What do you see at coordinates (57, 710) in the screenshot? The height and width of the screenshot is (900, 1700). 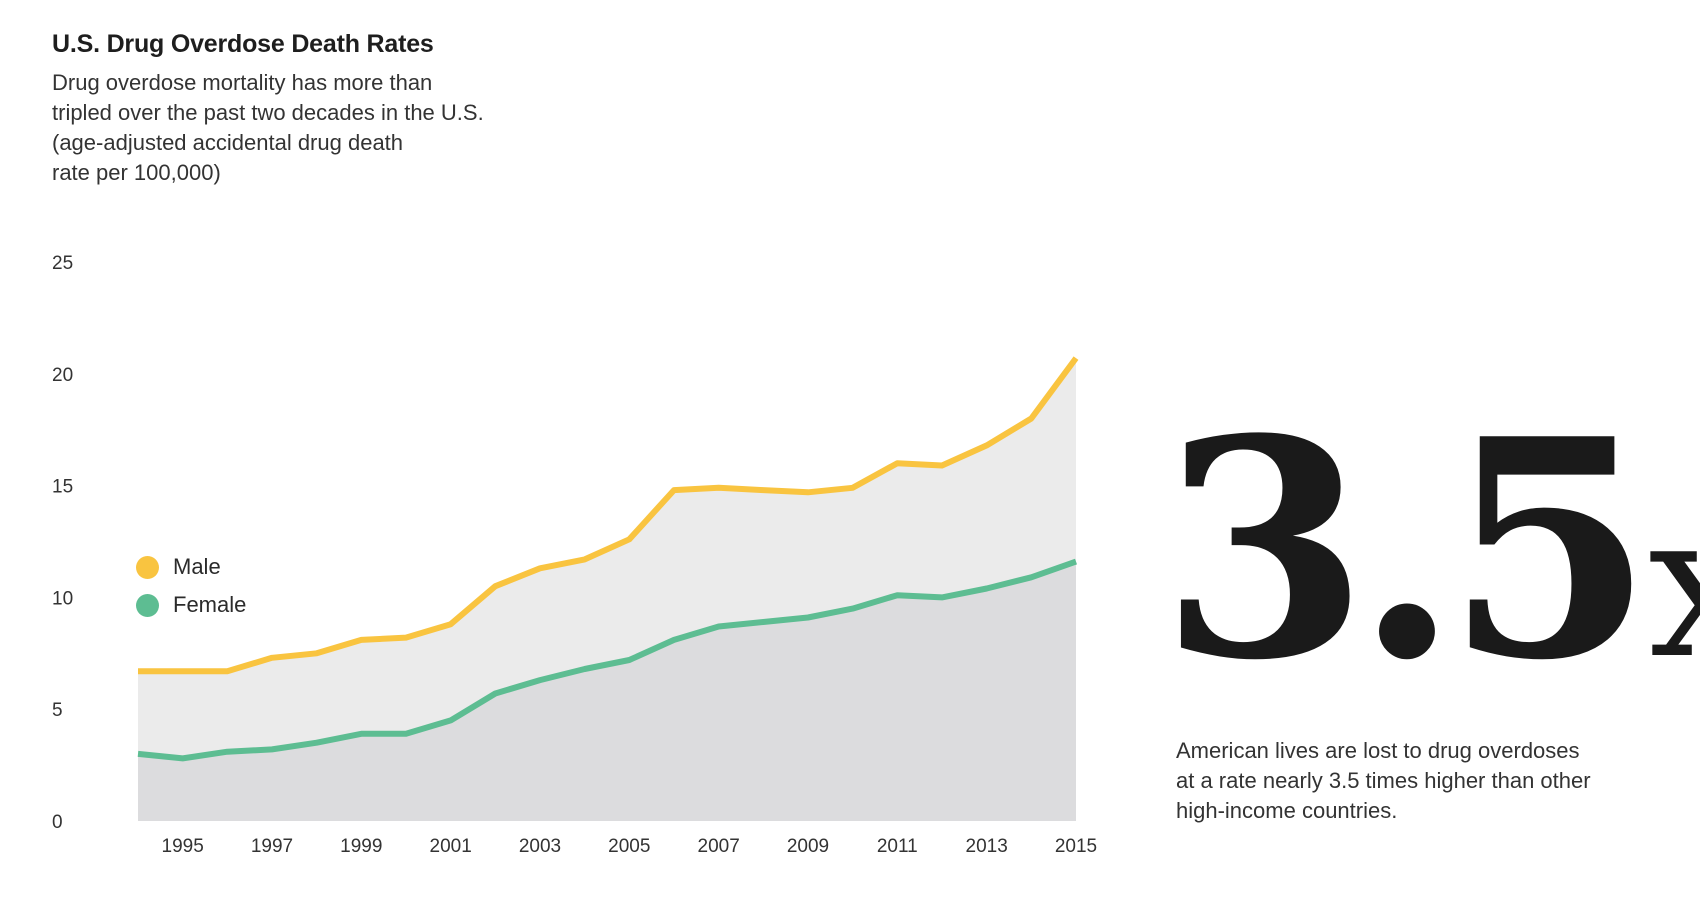 I see `y-tick-label: 5` at bounding box center [57, 710].